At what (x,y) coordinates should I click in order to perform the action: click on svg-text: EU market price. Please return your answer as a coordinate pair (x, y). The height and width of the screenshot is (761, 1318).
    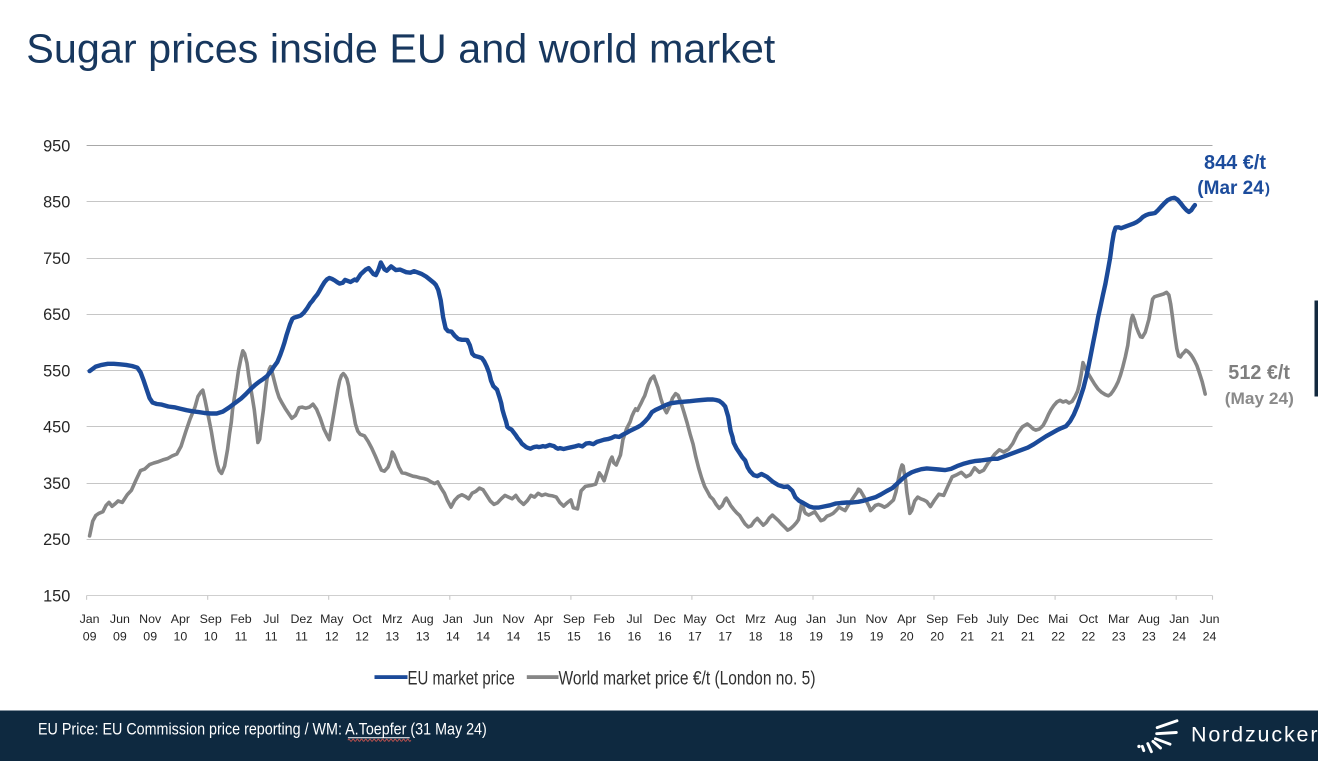
    Looking at the image, I should click on (461, 678).